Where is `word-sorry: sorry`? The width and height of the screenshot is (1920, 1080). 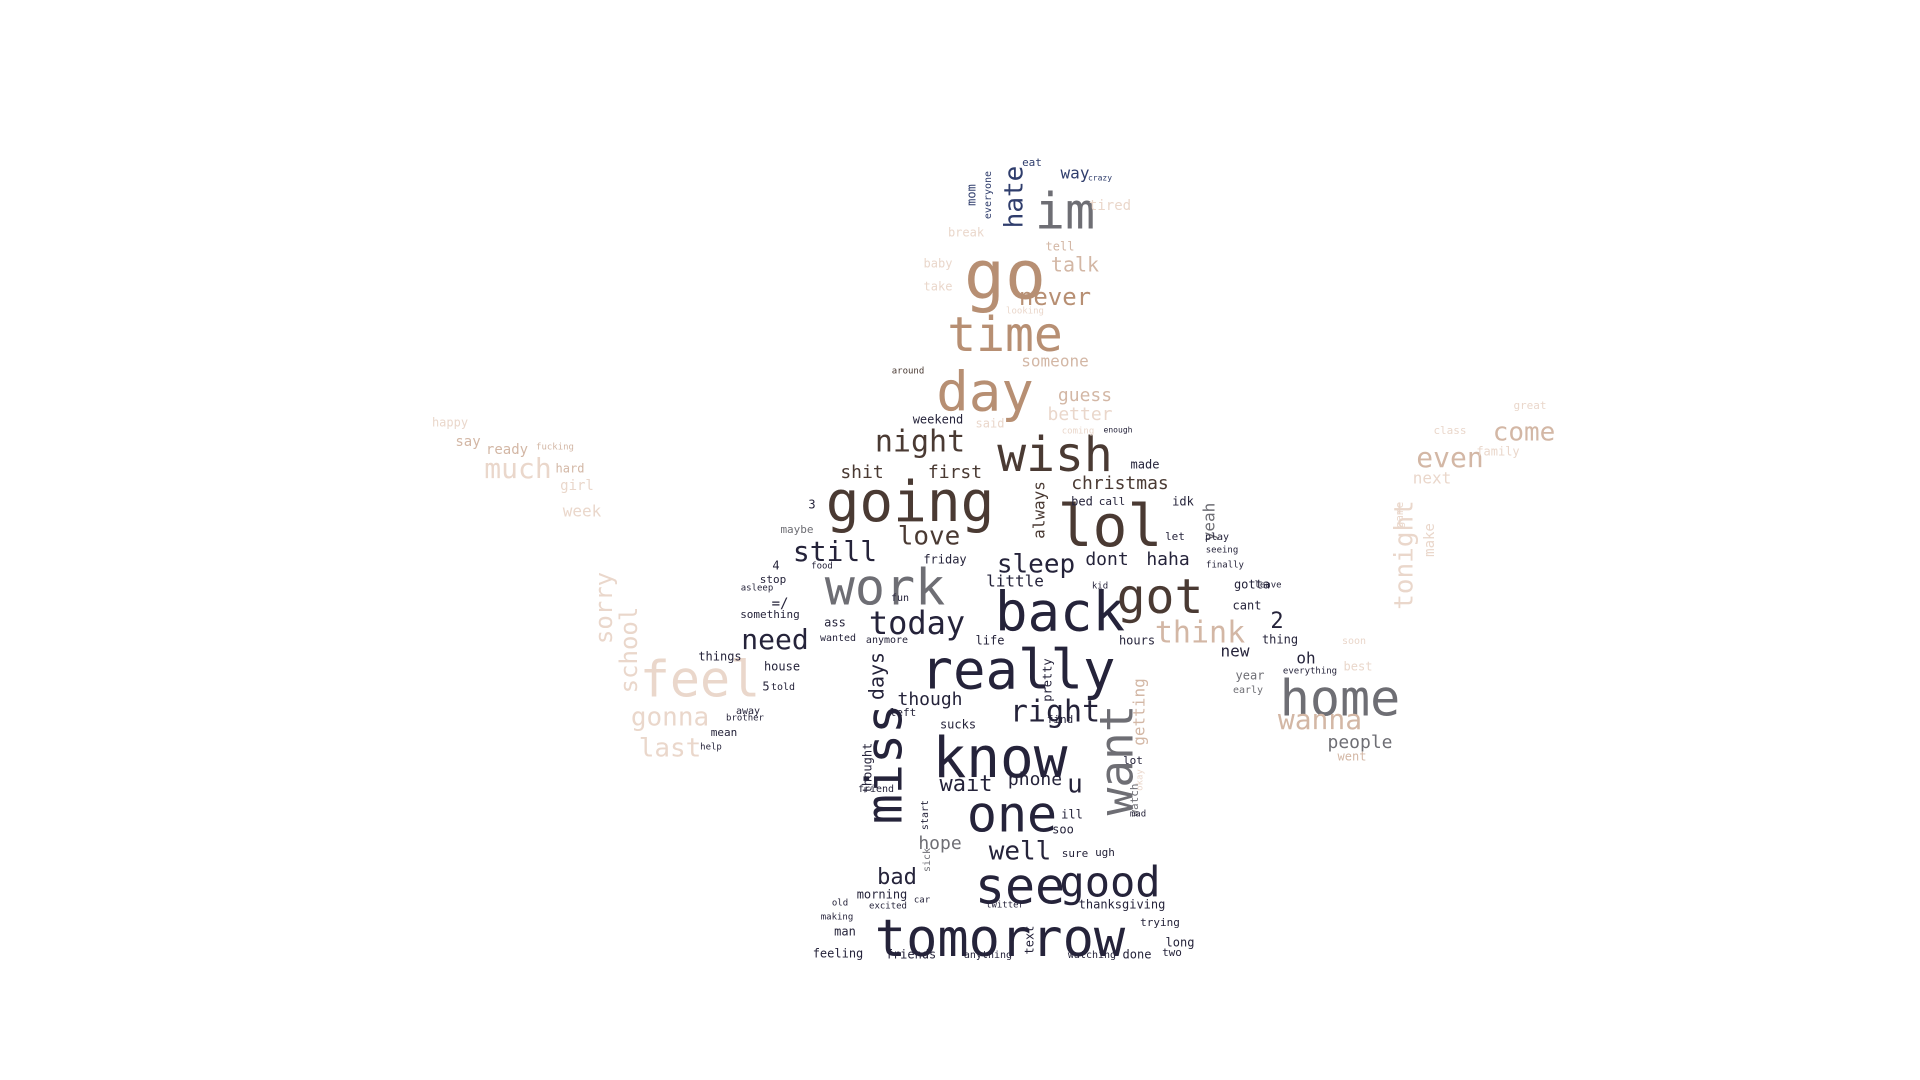
word-sorry: sorry is located at coordinates (604, 608).